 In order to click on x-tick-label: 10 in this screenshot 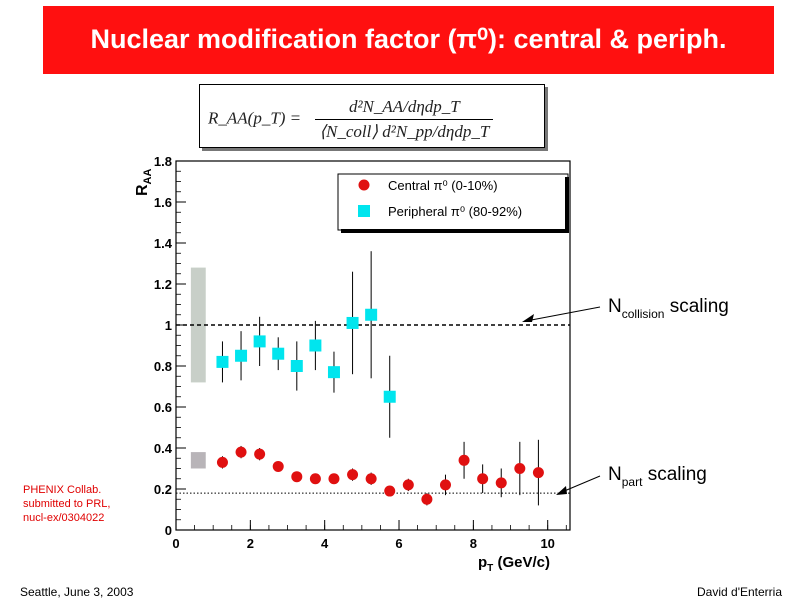, I will do `click(547, 543)`.